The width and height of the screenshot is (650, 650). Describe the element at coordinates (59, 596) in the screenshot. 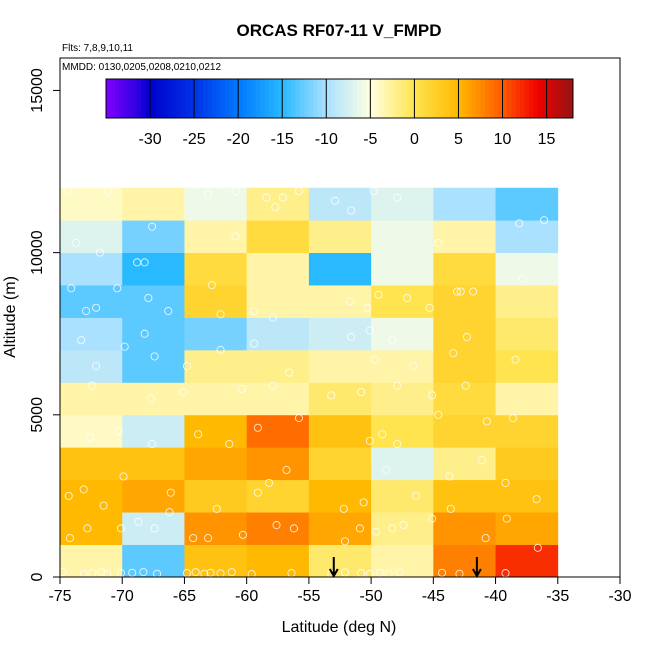

I see `x-tick-label: -75` at that location.